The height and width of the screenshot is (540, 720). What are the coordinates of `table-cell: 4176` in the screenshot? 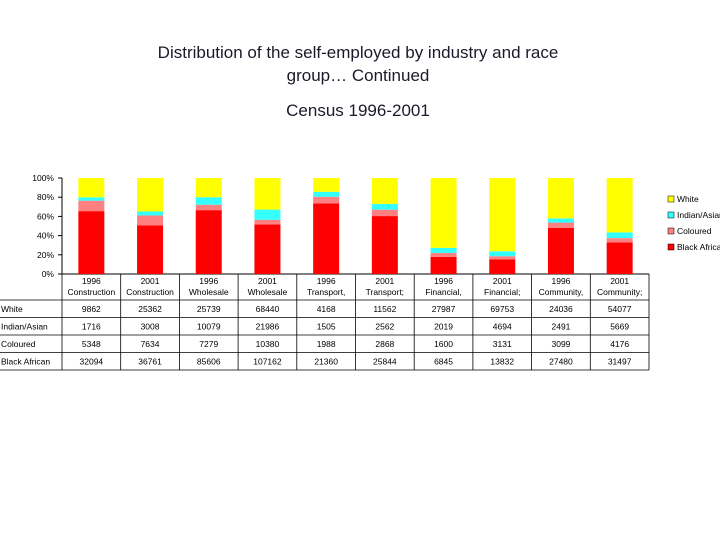 It's located at (619, 344).